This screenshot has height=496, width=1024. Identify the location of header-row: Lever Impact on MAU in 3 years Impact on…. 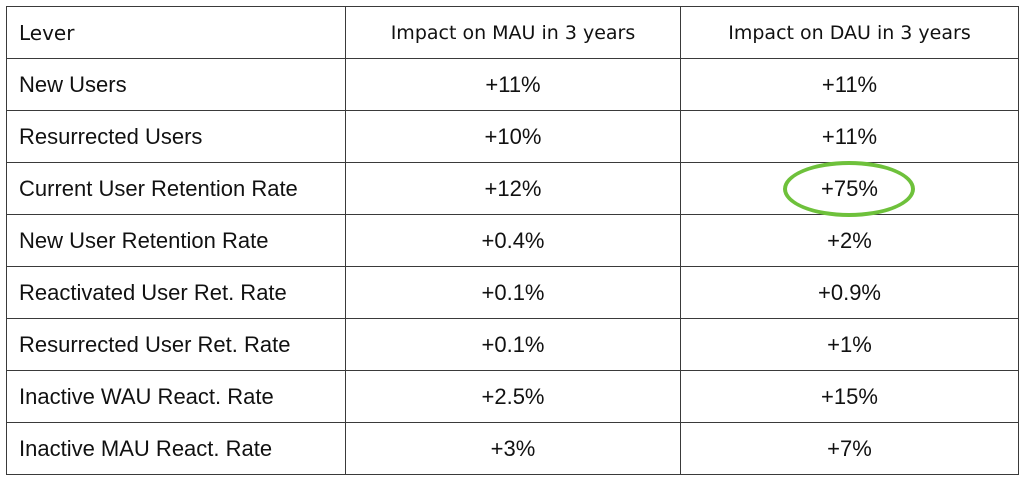
(512, 32).